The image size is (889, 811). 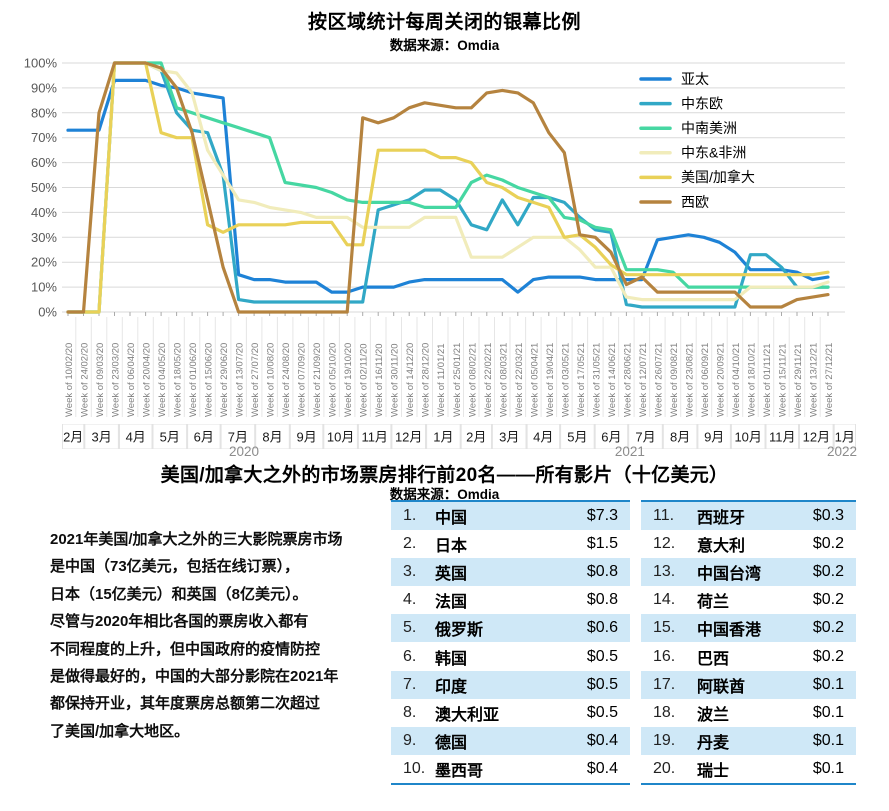 What do you see at coordinates (44, 87) in the screenshot?
I see `y-tick-label: 90%` at bounding box center [44, 87].